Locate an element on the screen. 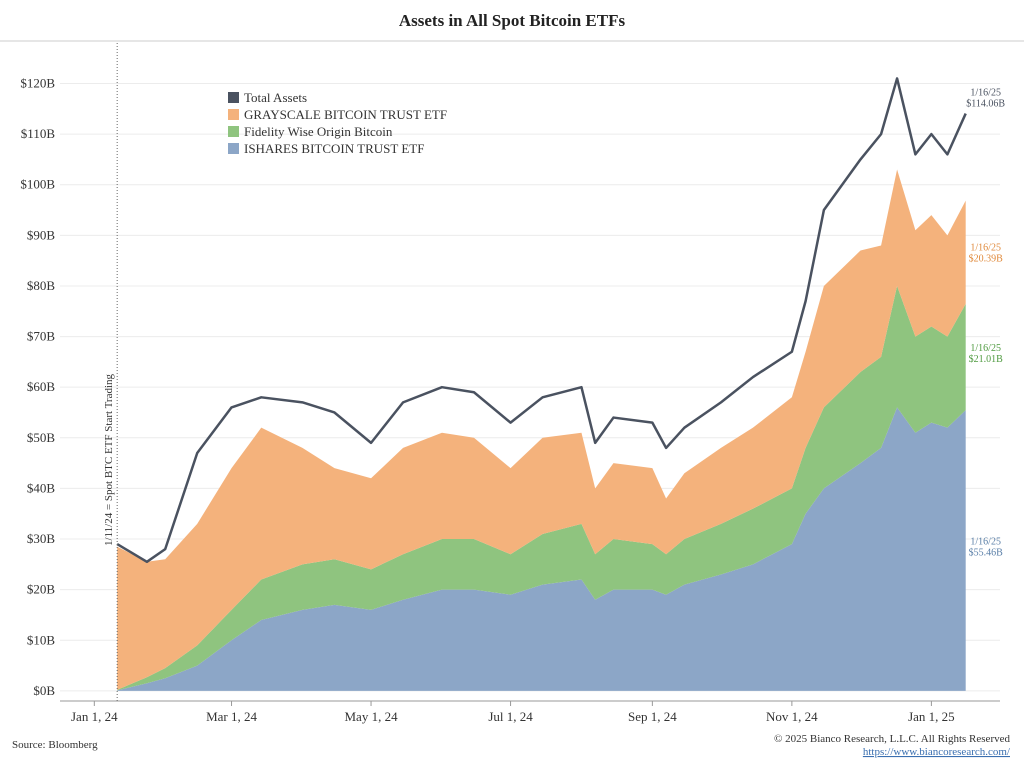 The width and height of the screenshot is (1024, 773). legend-label: ISHARES BITCOIN TRUST ETF is located at coordinates (334, 148).